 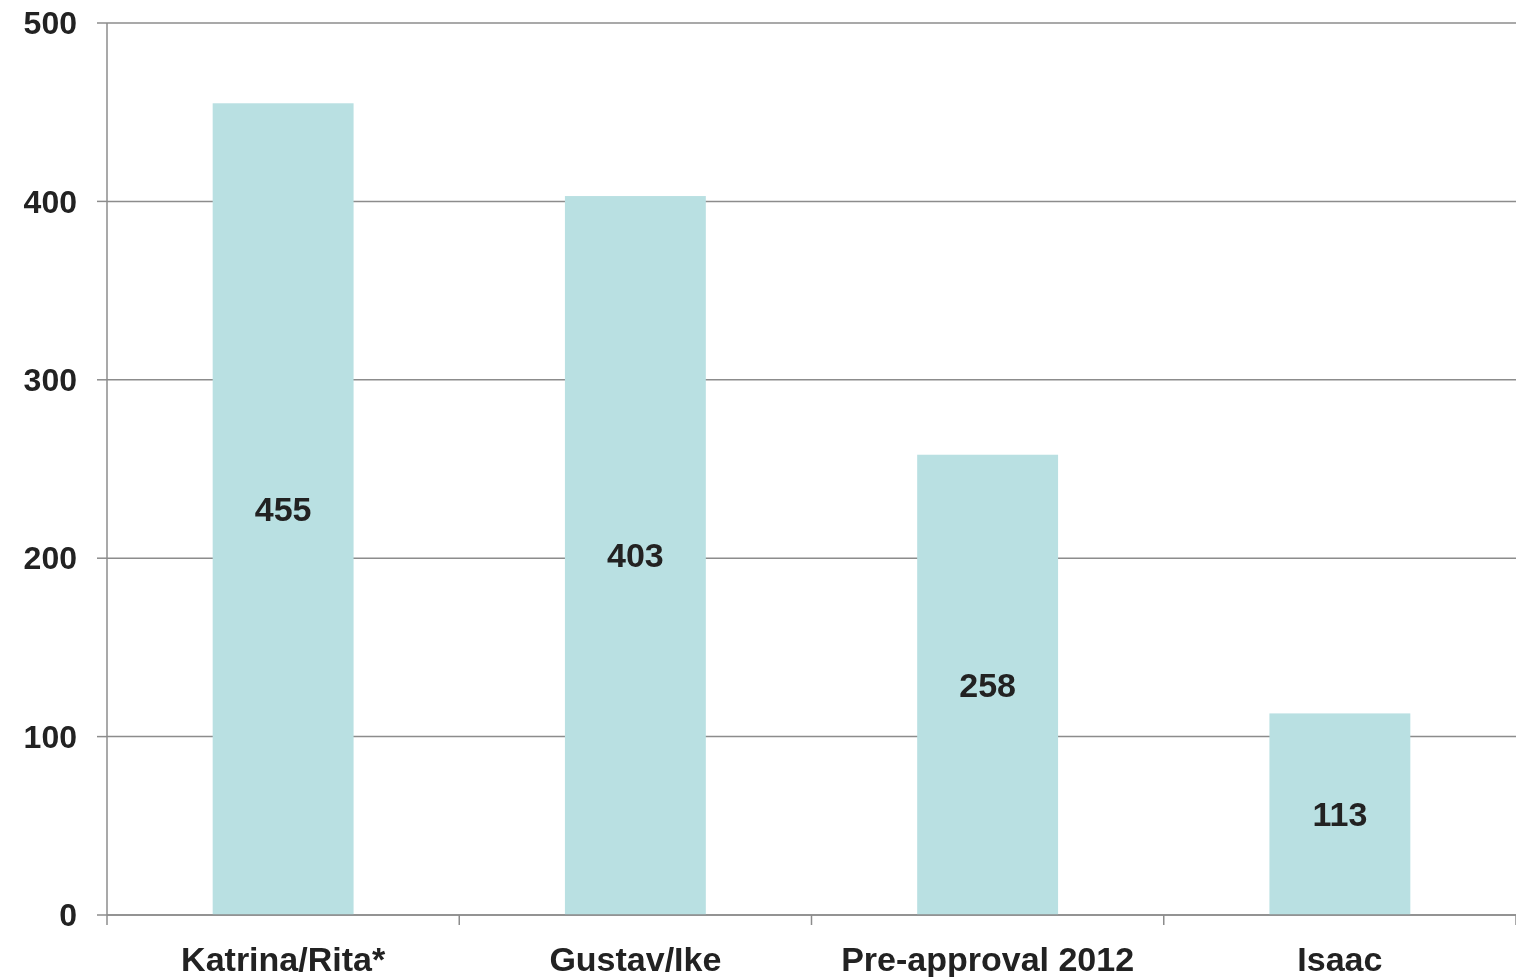 I want to click on y-tick-label: 100, so click(x=50, y=736).